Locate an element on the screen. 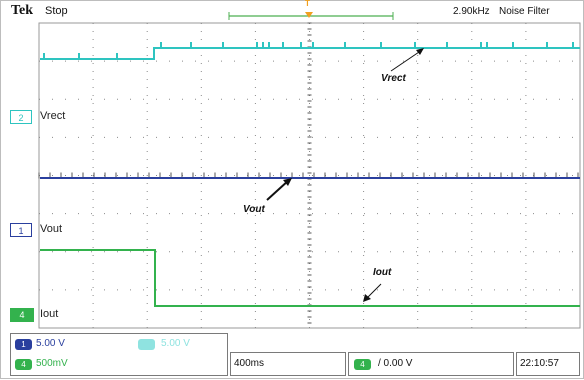 Image resolution: width=584 pixels, height=380 pixels. channel-1-chip: 1 is located at coordinates (23, 344).